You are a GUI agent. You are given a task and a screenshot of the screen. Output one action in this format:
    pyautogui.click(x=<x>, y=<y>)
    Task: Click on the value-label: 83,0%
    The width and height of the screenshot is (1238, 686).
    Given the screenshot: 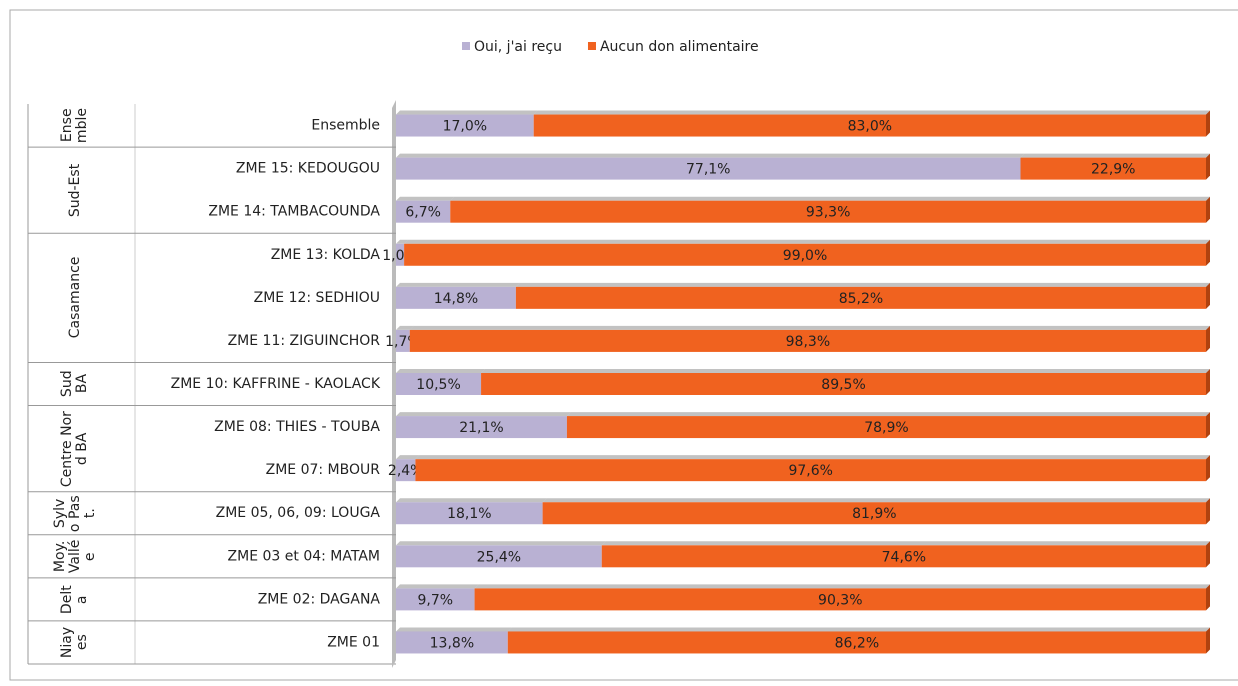 What is the action you would take?
    pyautogui.click(x=870, y=127)
    